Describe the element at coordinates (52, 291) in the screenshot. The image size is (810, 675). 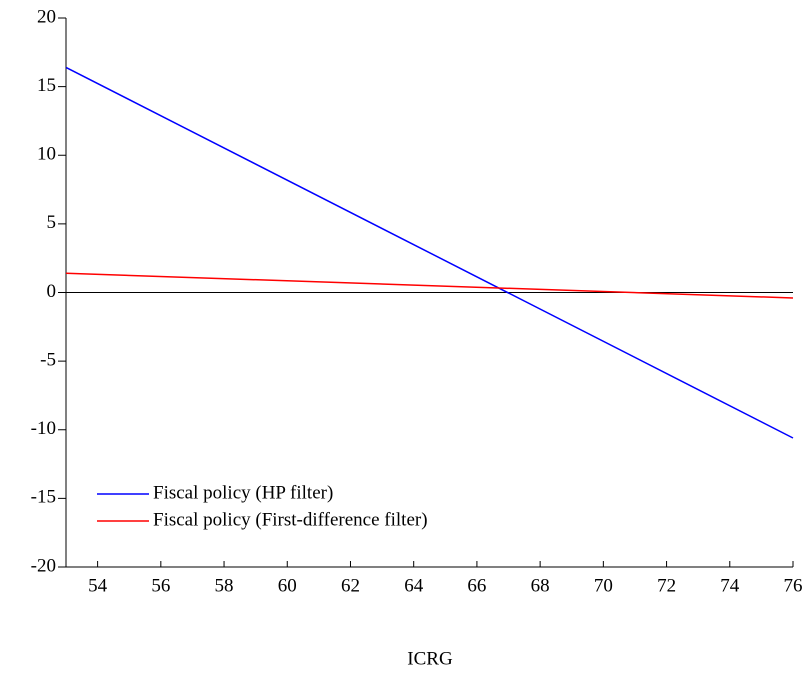
I see `y-tick-label: 0` at that location.